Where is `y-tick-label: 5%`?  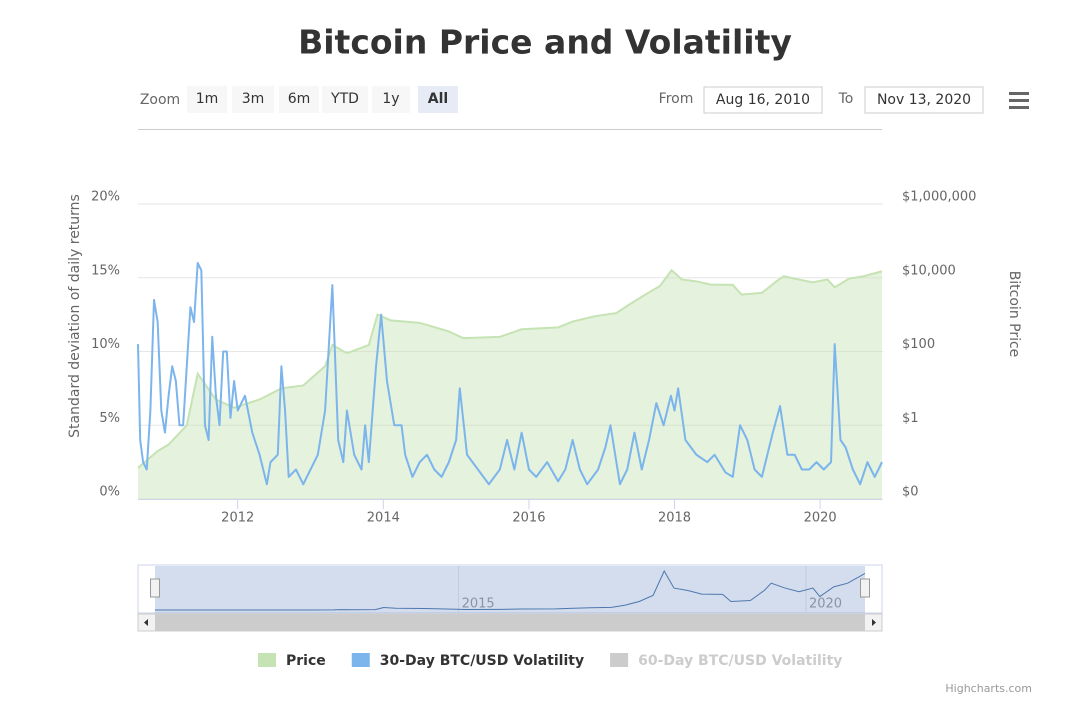
y-tick-label: 5% is located at coordinates (109, 418).